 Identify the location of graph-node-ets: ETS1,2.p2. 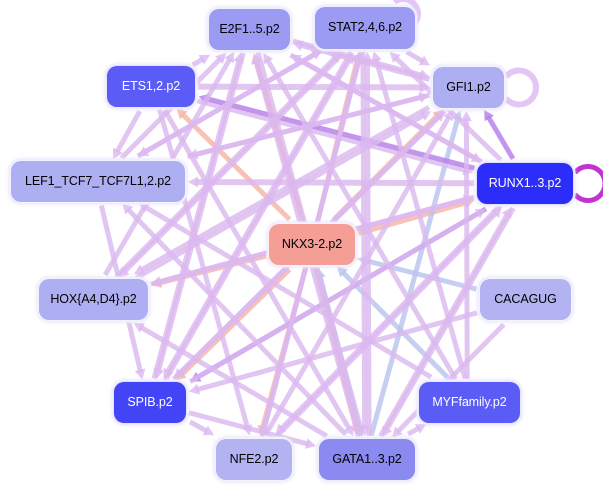
(151, 86).